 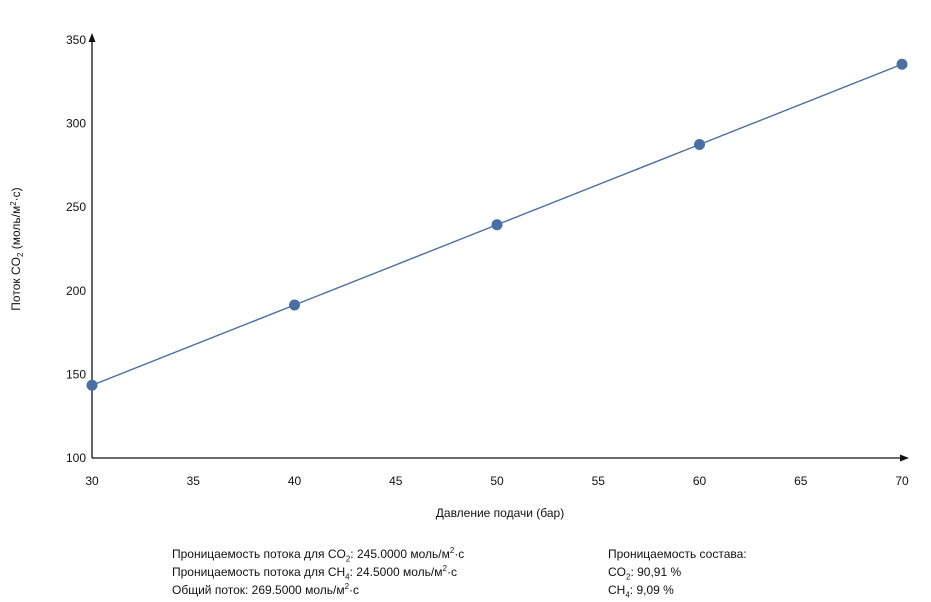 What do you see at coordinates (92, 37) in the screenshot?
I see `y-axis-arrow` at bounding box center [92, 37].